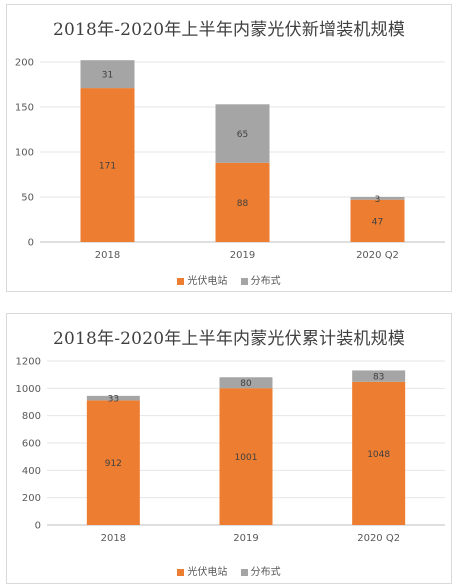  What do you see at coordinates (31, 416) in the screenshot?
I see `y-tick-label: 800` at bounding box center [31, 416].